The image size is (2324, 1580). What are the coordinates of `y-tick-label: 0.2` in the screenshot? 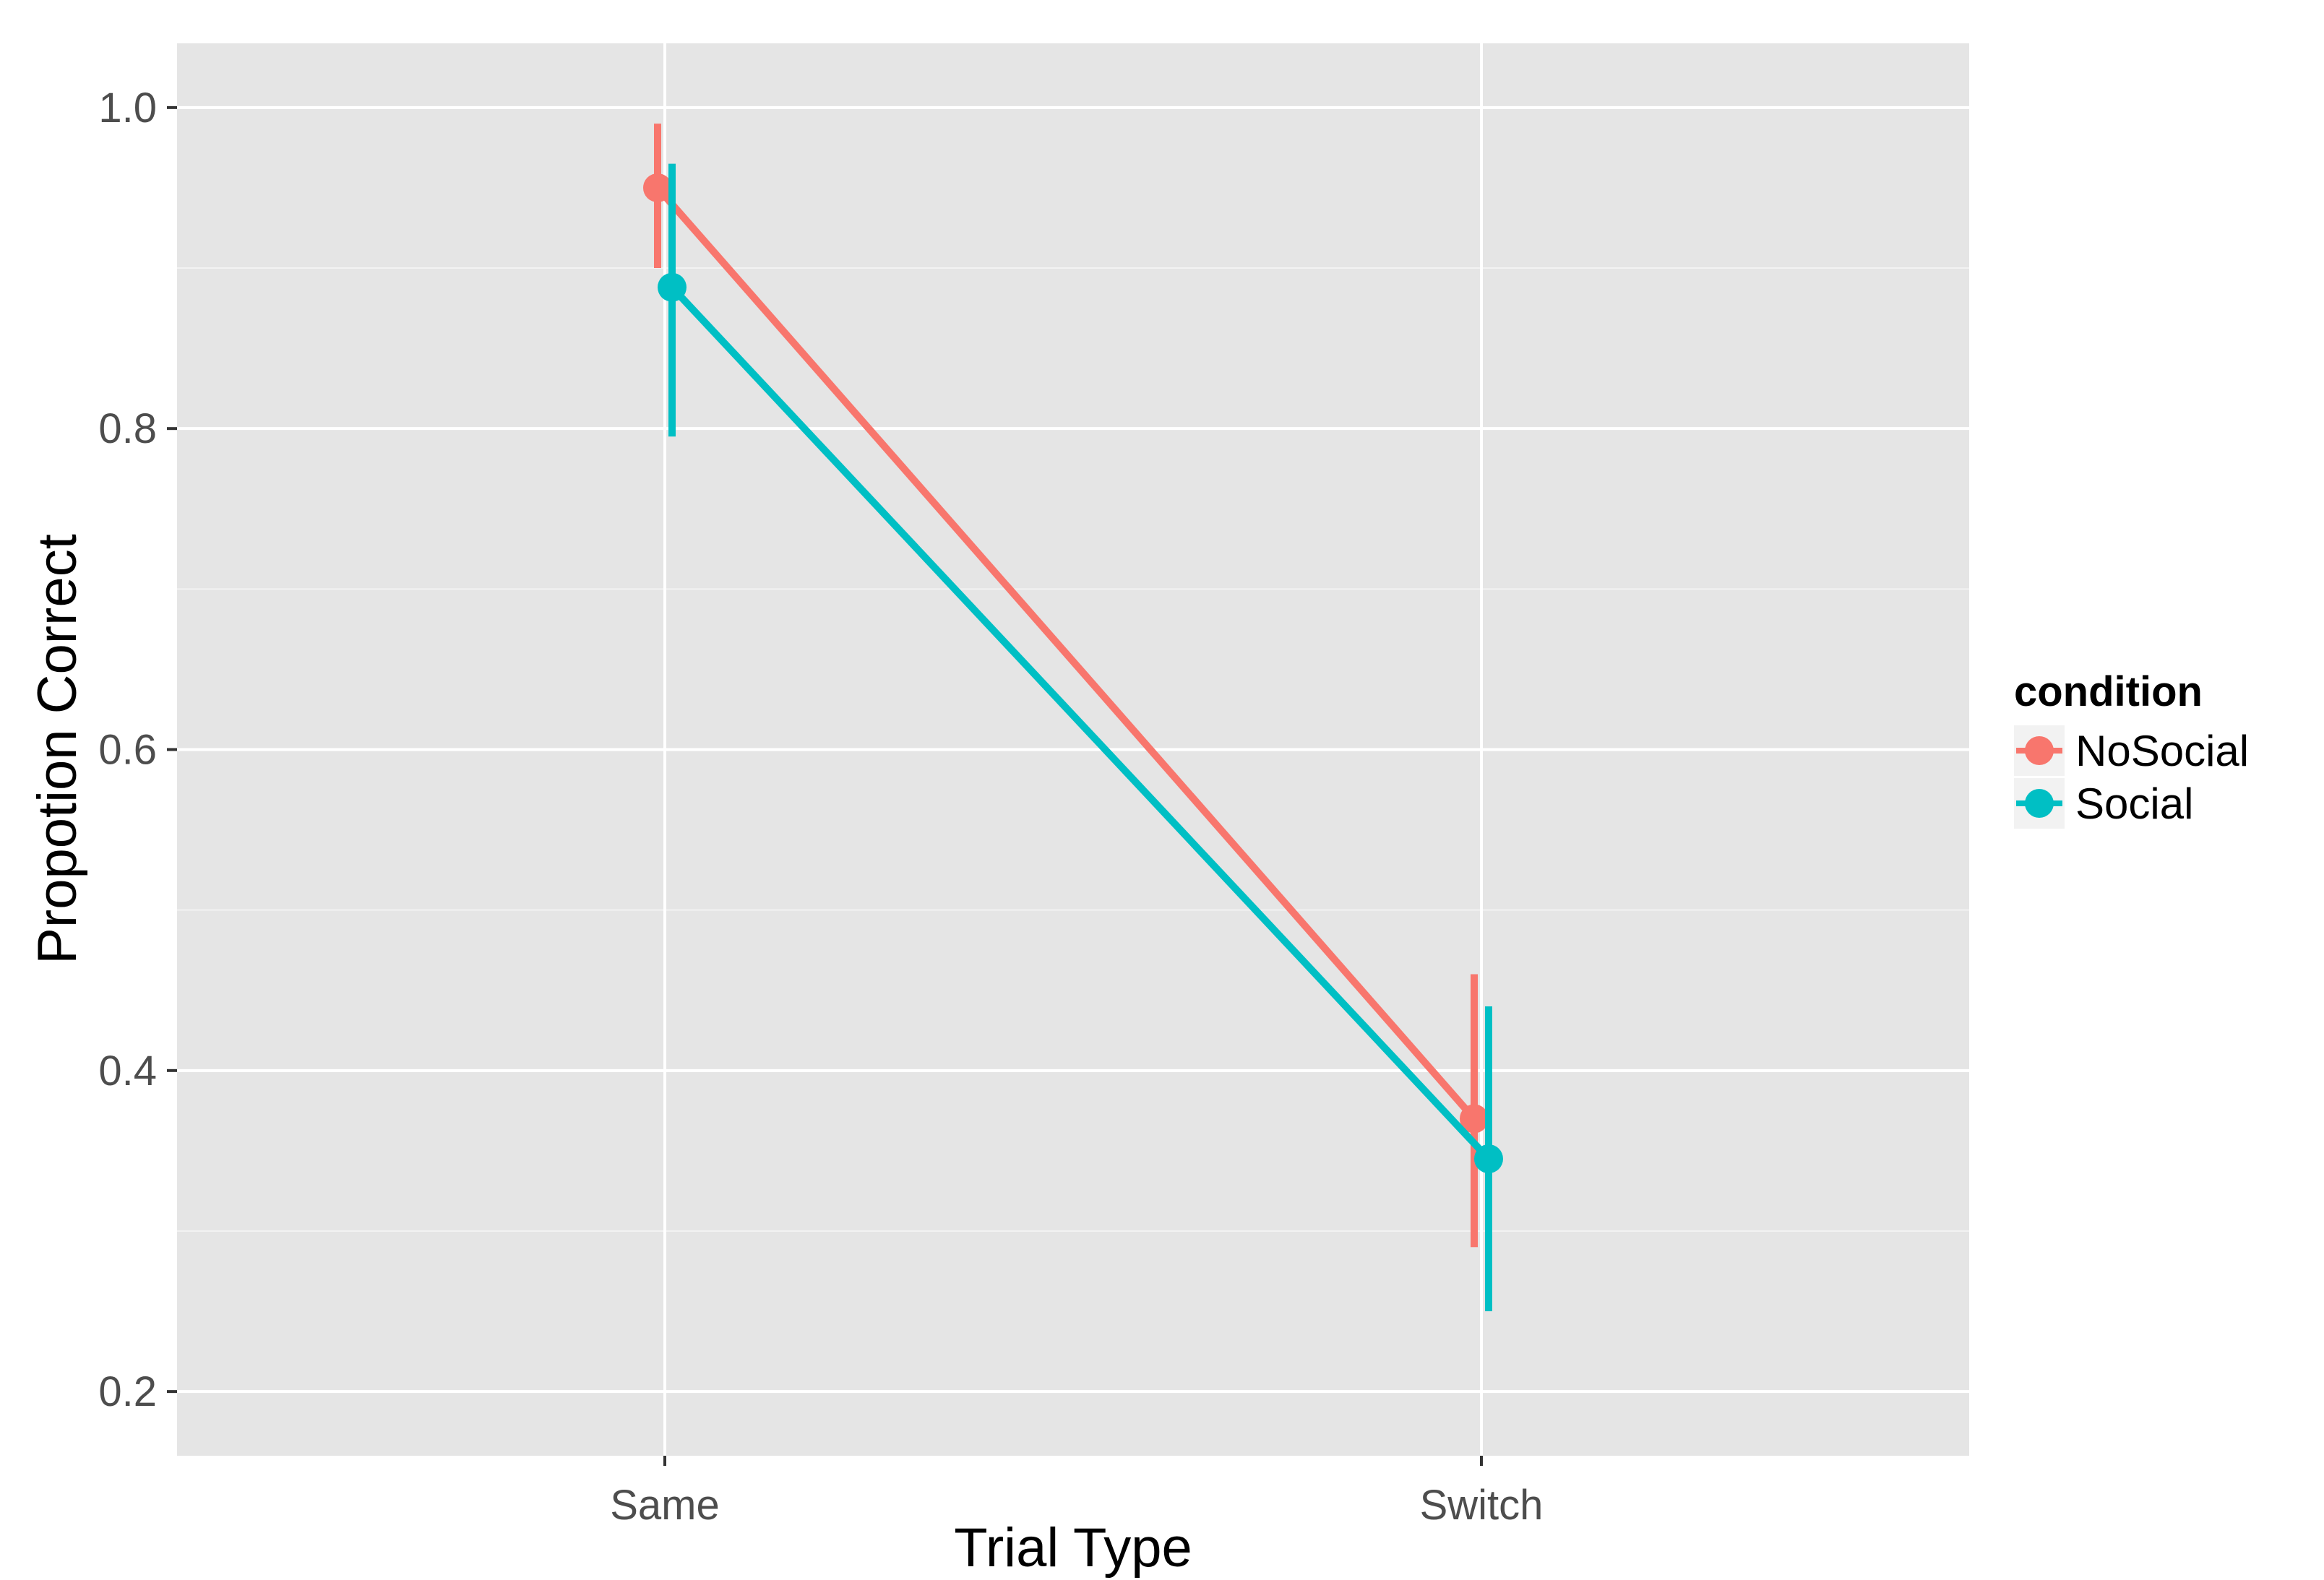 It's located at (127, 1392).